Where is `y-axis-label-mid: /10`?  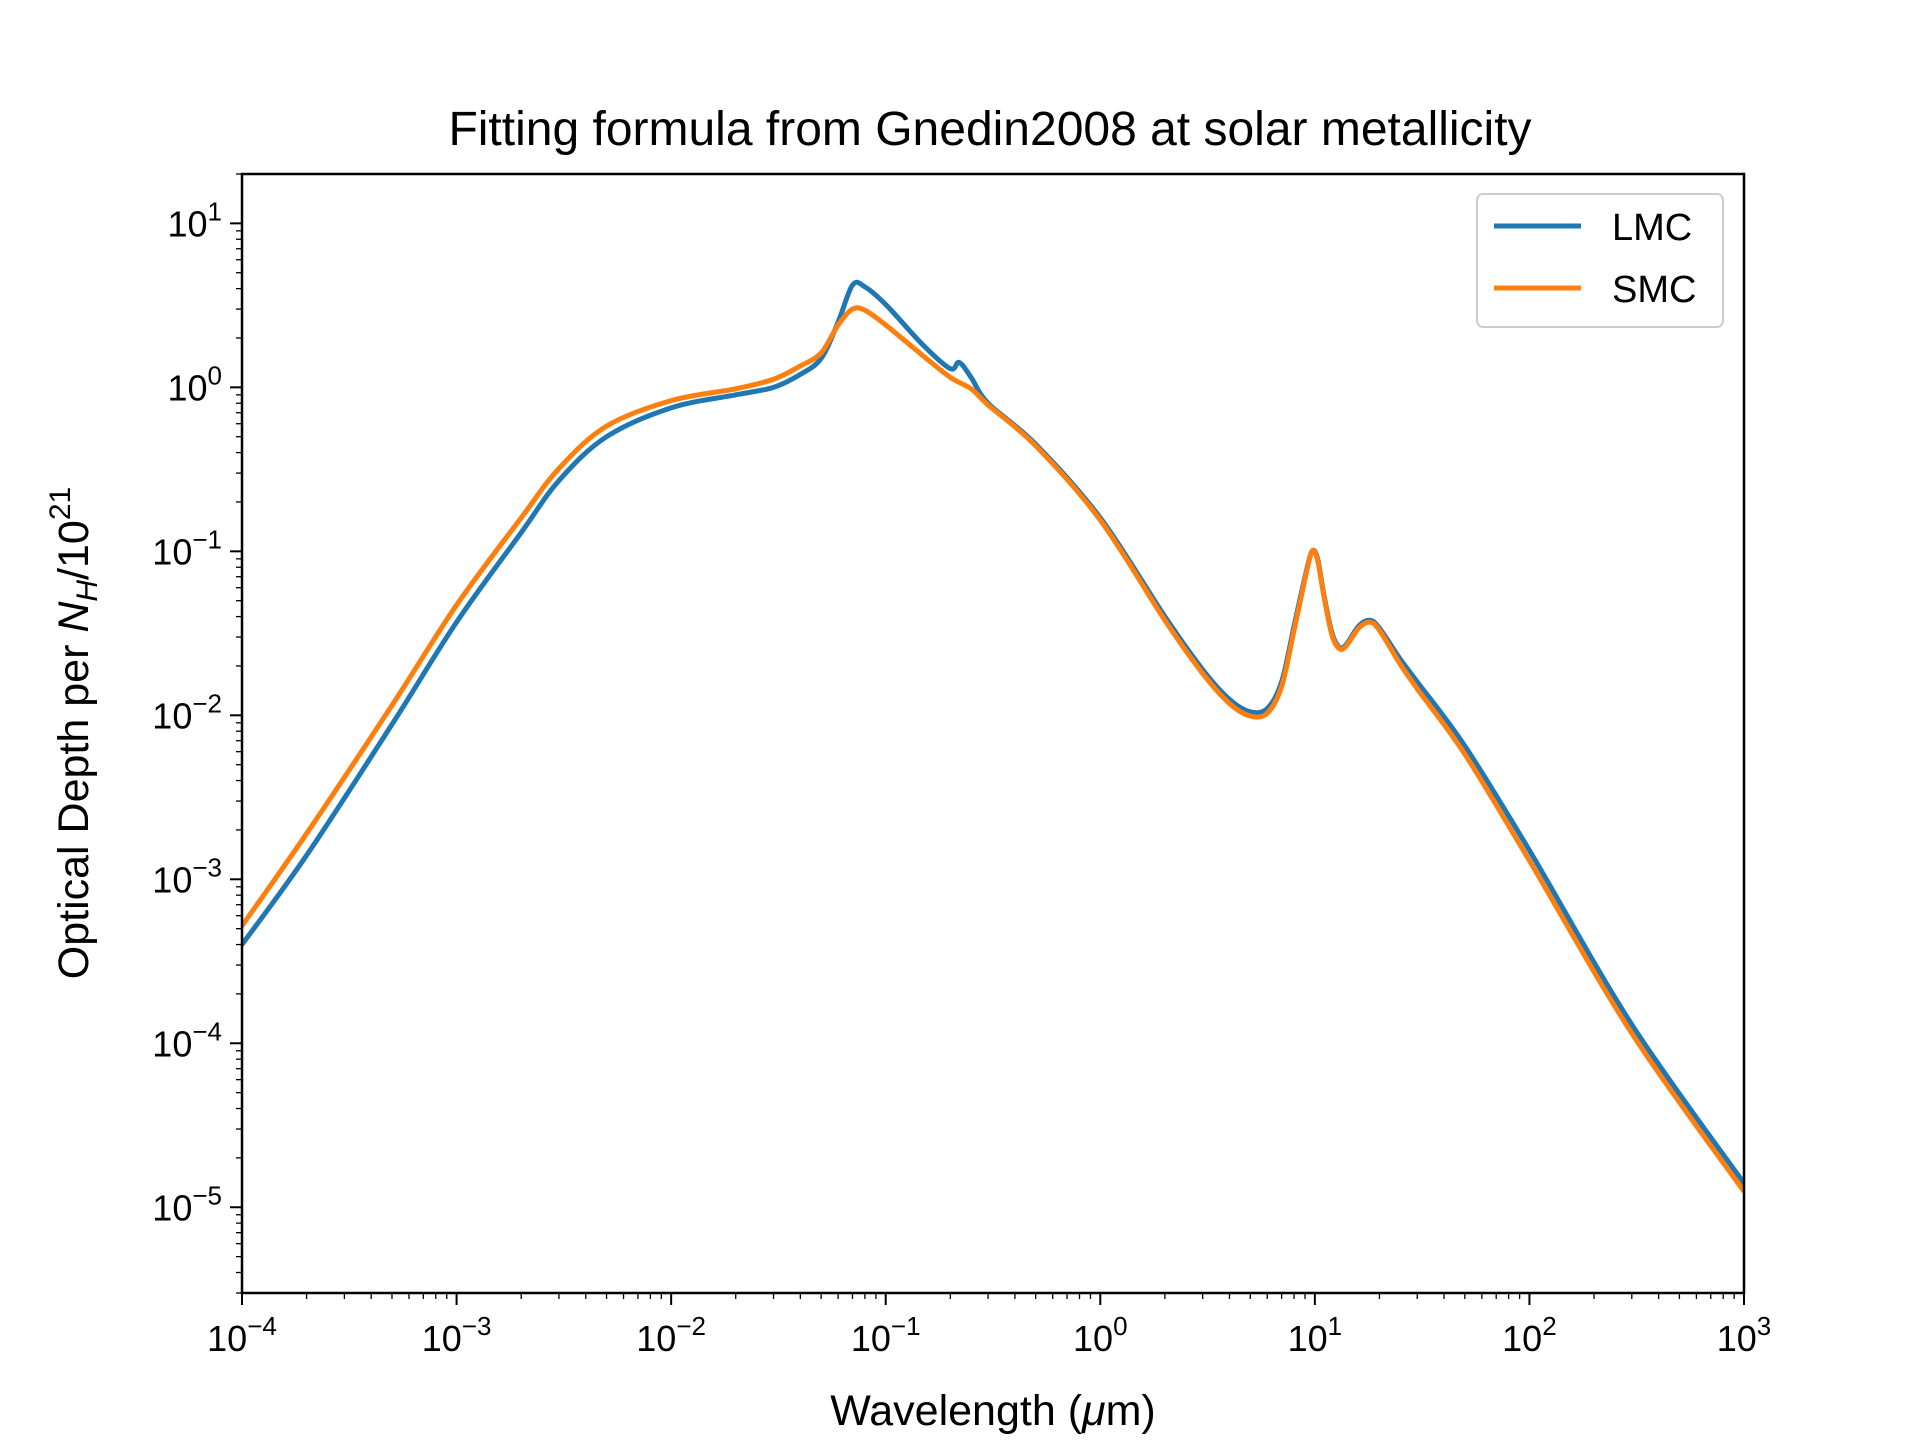
y-axis-label-mid: /10 is located at coordinates (74, 550).